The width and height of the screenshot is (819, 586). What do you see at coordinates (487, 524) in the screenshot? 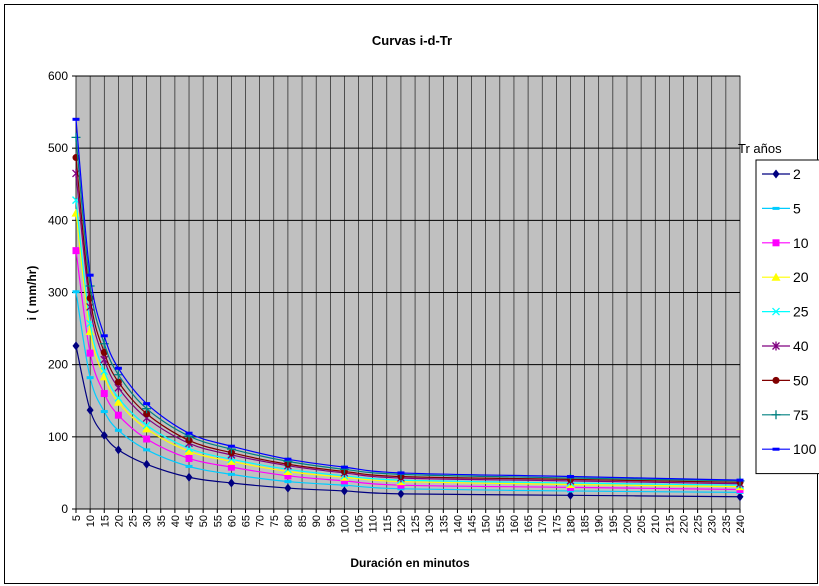
I see `x-tick-label: 150` at bounding box center [487, 524].